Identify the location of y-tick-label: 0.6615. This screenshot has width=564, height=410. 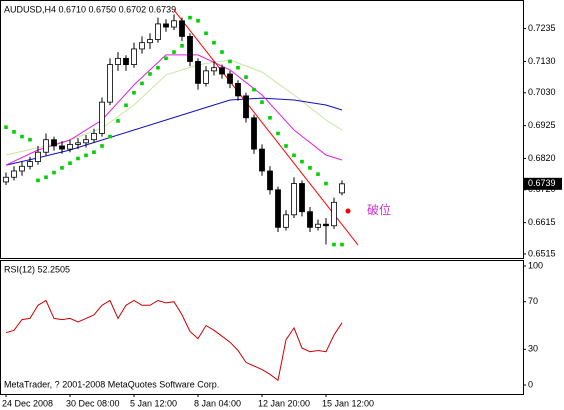
(542, 222).